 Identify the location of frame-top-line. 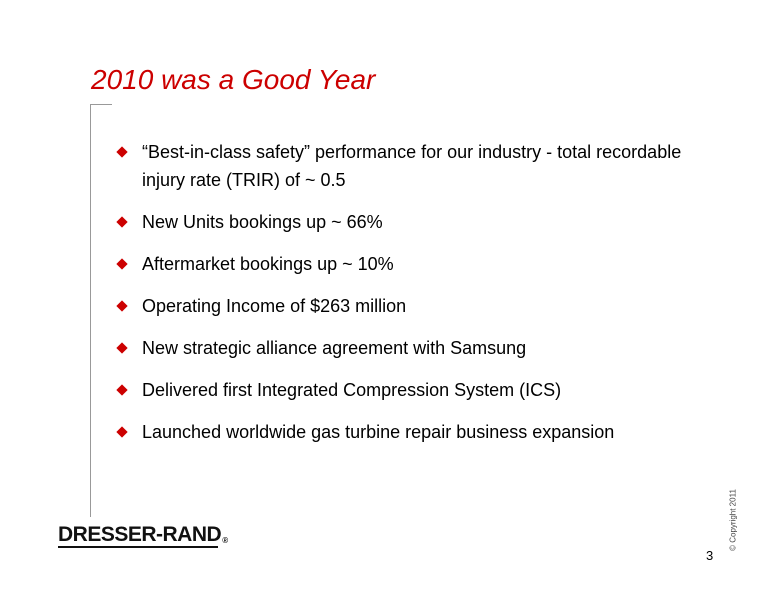
(101, 104).